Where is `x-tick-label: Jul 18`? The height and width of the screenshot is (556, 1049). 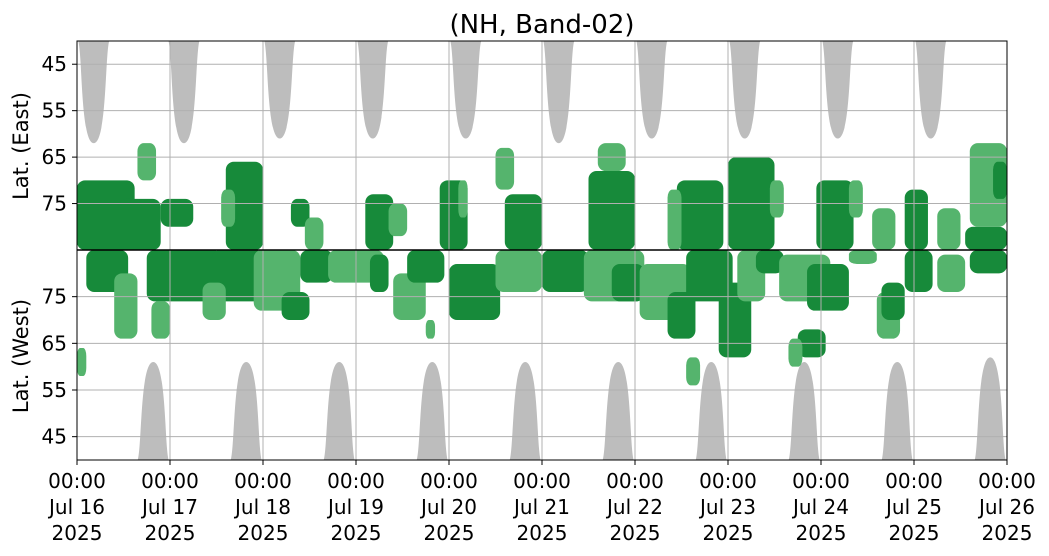 x-tick-label: Jul 18 is located at coordinates (262, 507).